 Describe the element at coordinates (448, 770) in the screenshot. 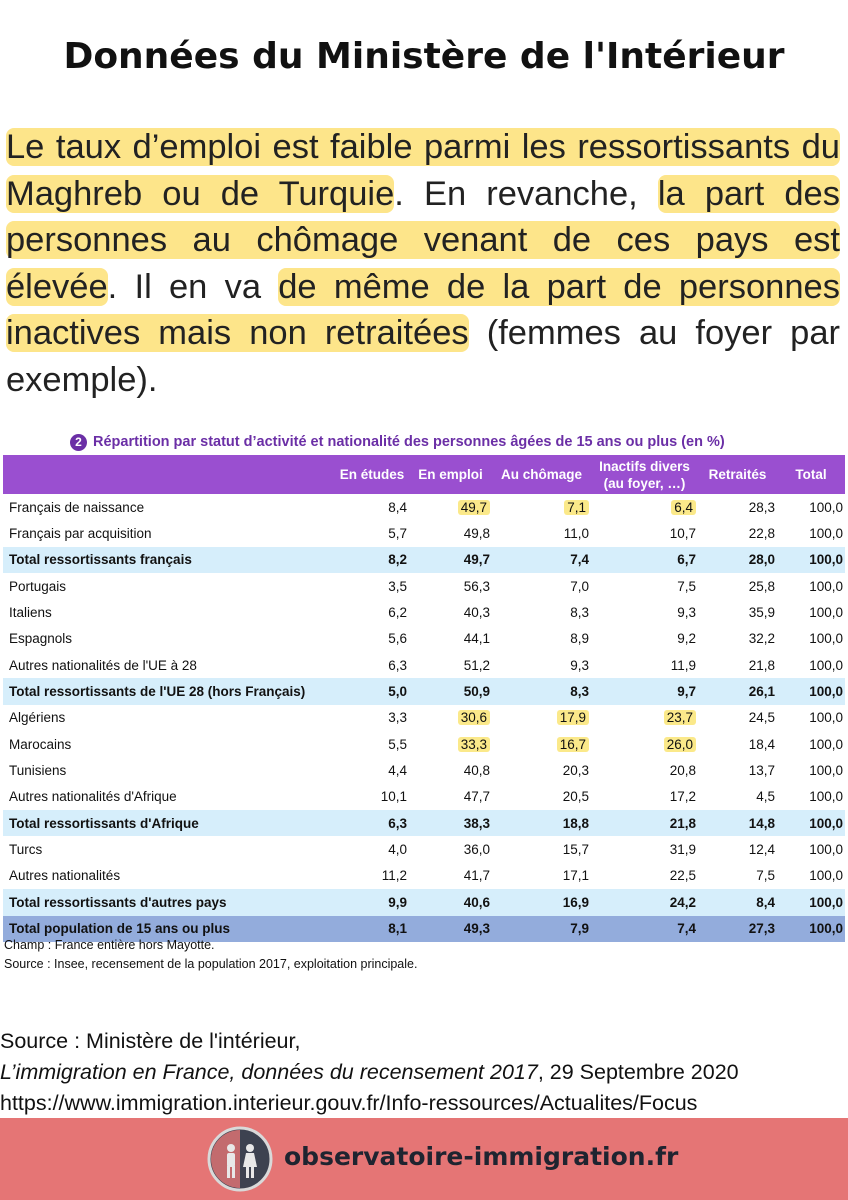

I see `table-cell: 40,8` at that location.